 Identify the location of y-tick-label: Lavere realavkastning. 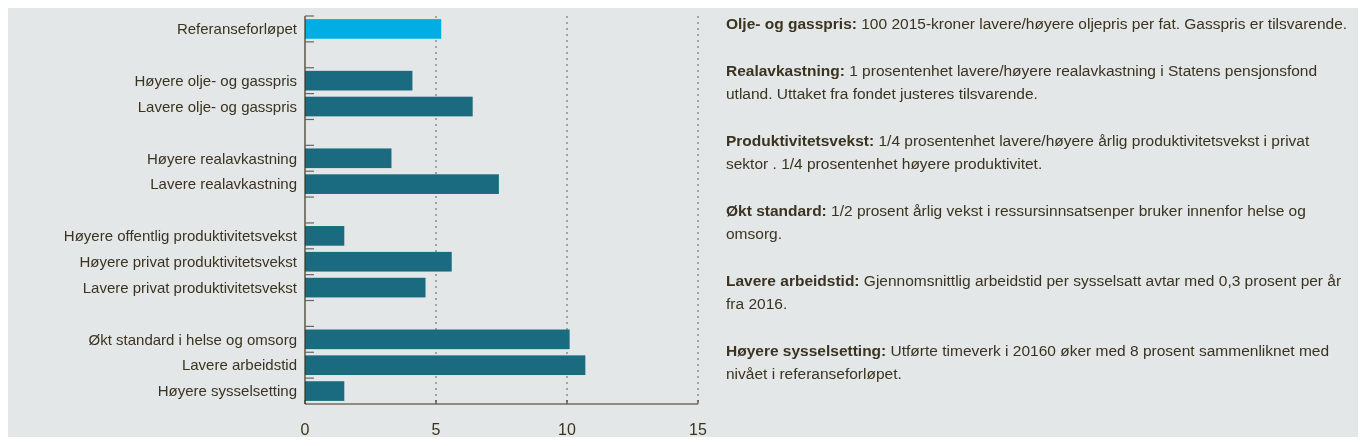
(223, 184).